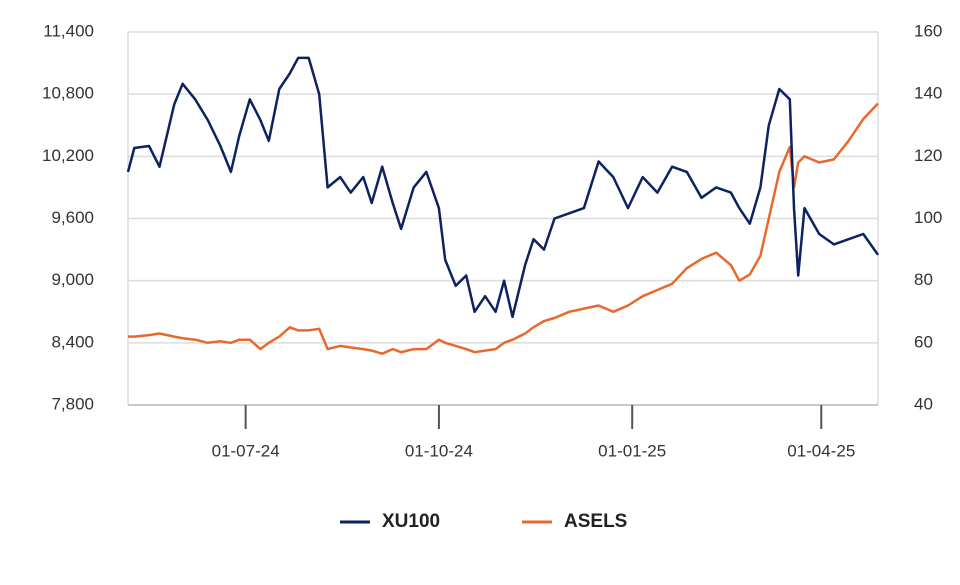  I want to click on y-tick-label: 9,600, so click(72, 217).